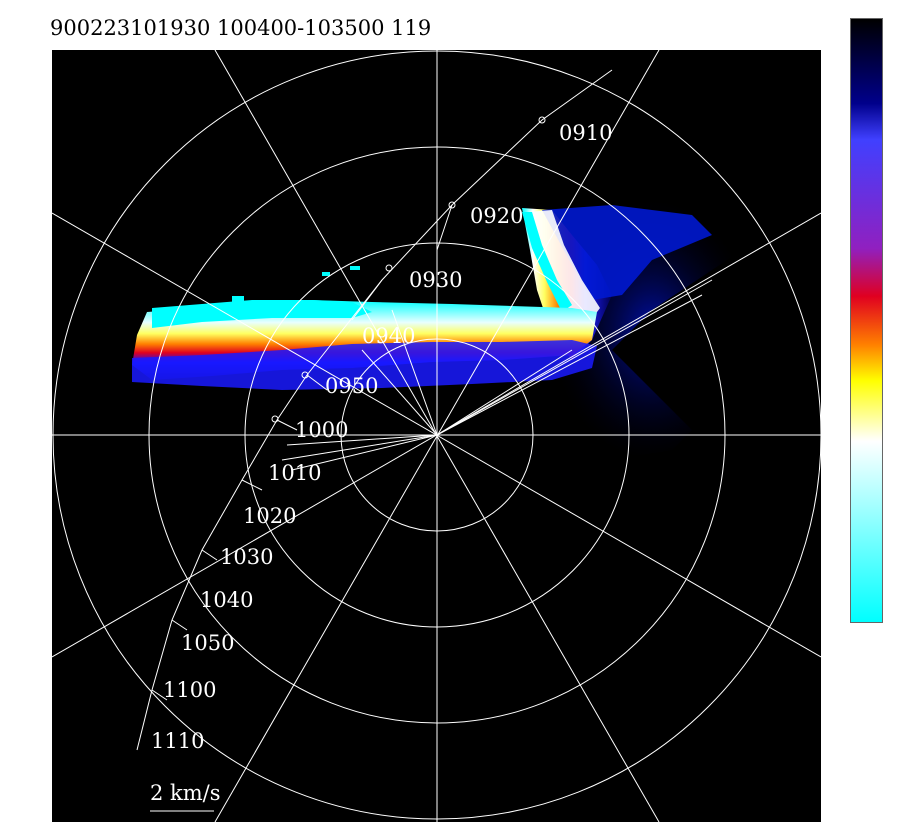 This screenshot has height=840, width=900. Describe the element at coordinates (189, 690) in the screenshot. I see `time-label: 1100` at that location.